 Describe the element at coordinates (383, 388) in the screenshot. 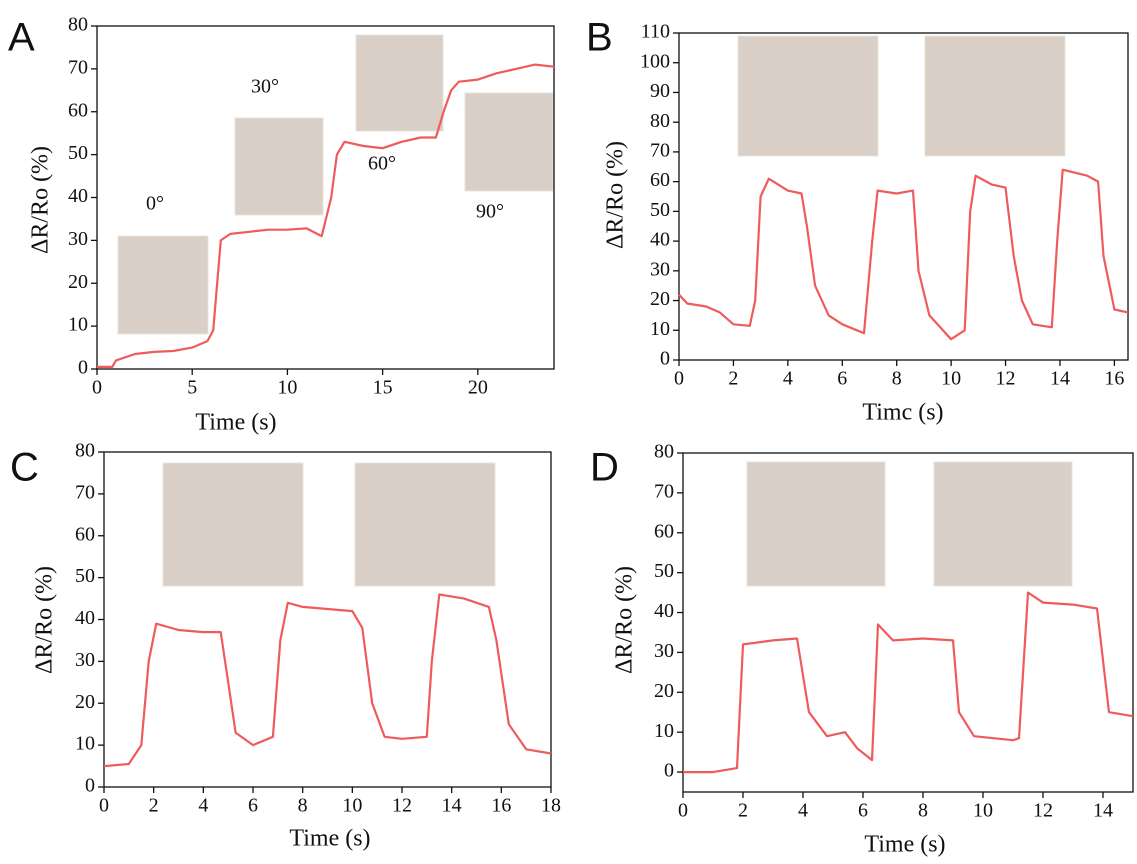

I see `x-tick-label: 15` at that location.